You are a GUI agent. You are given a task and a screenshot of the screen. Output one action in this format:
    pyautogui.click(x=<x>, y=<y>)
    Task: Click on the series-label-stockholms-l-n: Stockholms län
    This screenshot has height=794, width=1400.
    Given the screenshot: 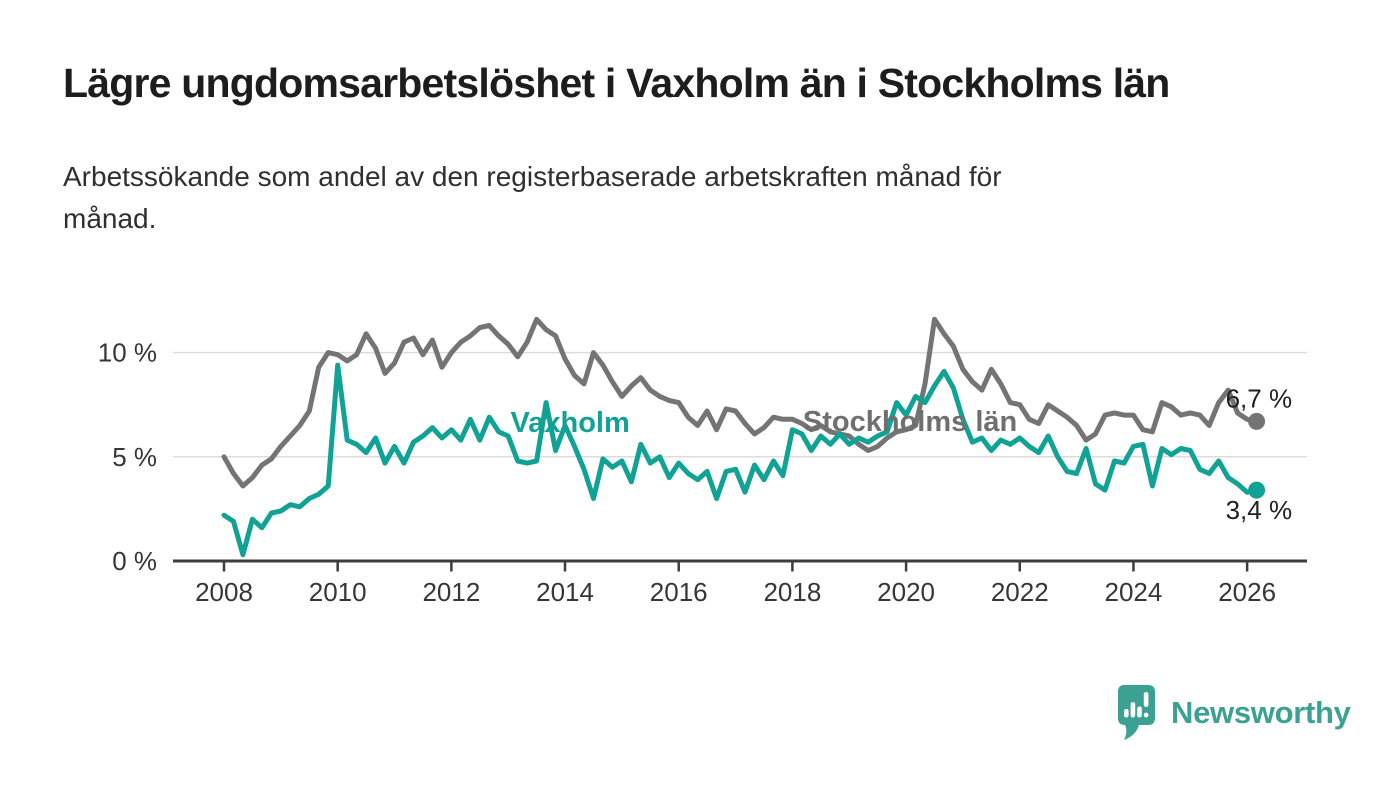 What is the action you would take?
    pyautogui.click(x=910, y=422)
    